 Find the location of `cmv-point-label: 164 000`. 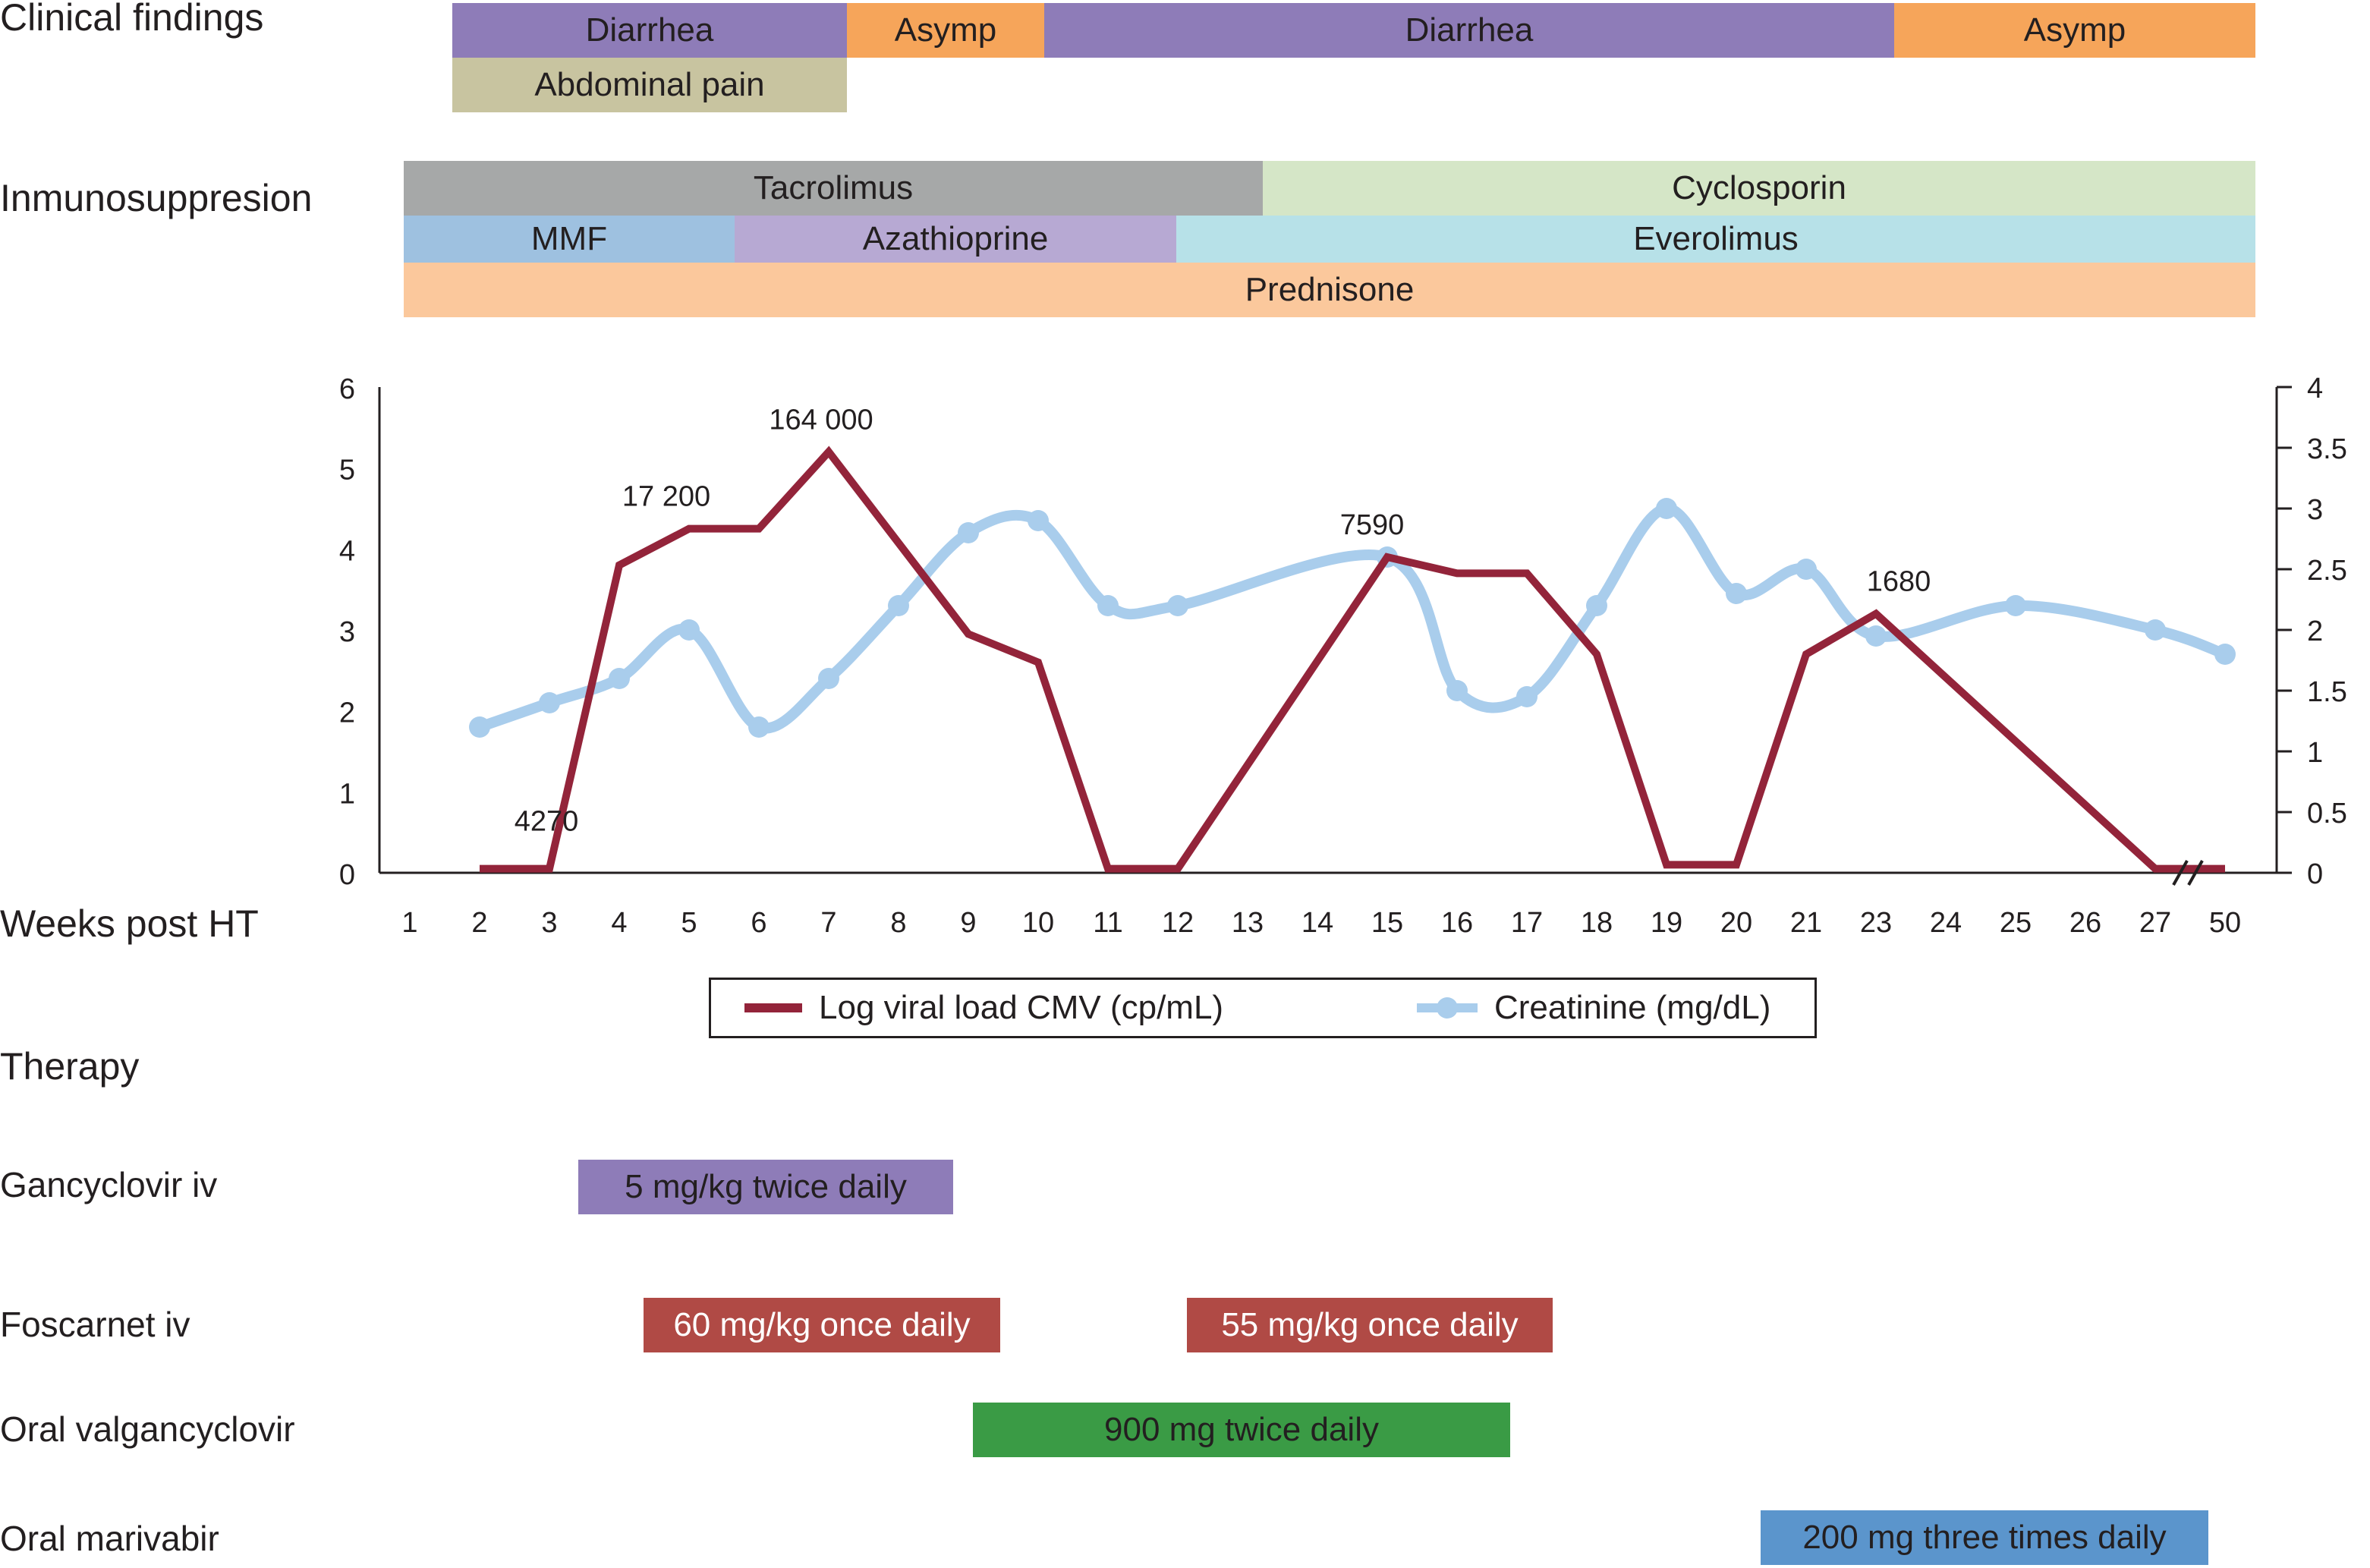

cmv-point-label: 164 000 is located at coordinates (821, 420).